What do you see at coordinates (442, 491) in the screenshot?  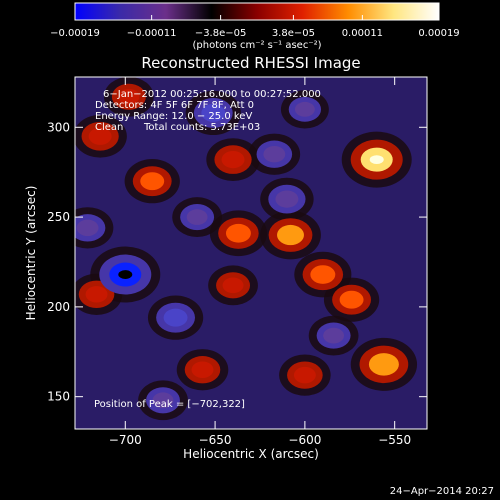 I see `footer-date: 24−Apr−2014 20:27` at bounding box center [442, 491].